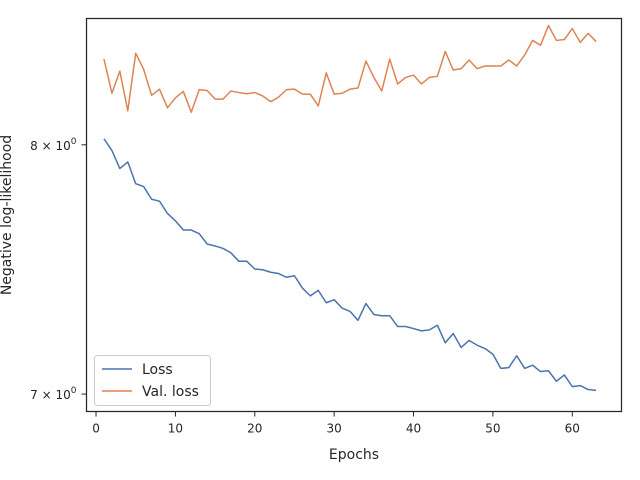 The height and width of the screenshot is (480, 640). What do you see at coordinates (350, 68) in the screenshot?
I see `series-line-val-loss` at bounding box center [350, 68].